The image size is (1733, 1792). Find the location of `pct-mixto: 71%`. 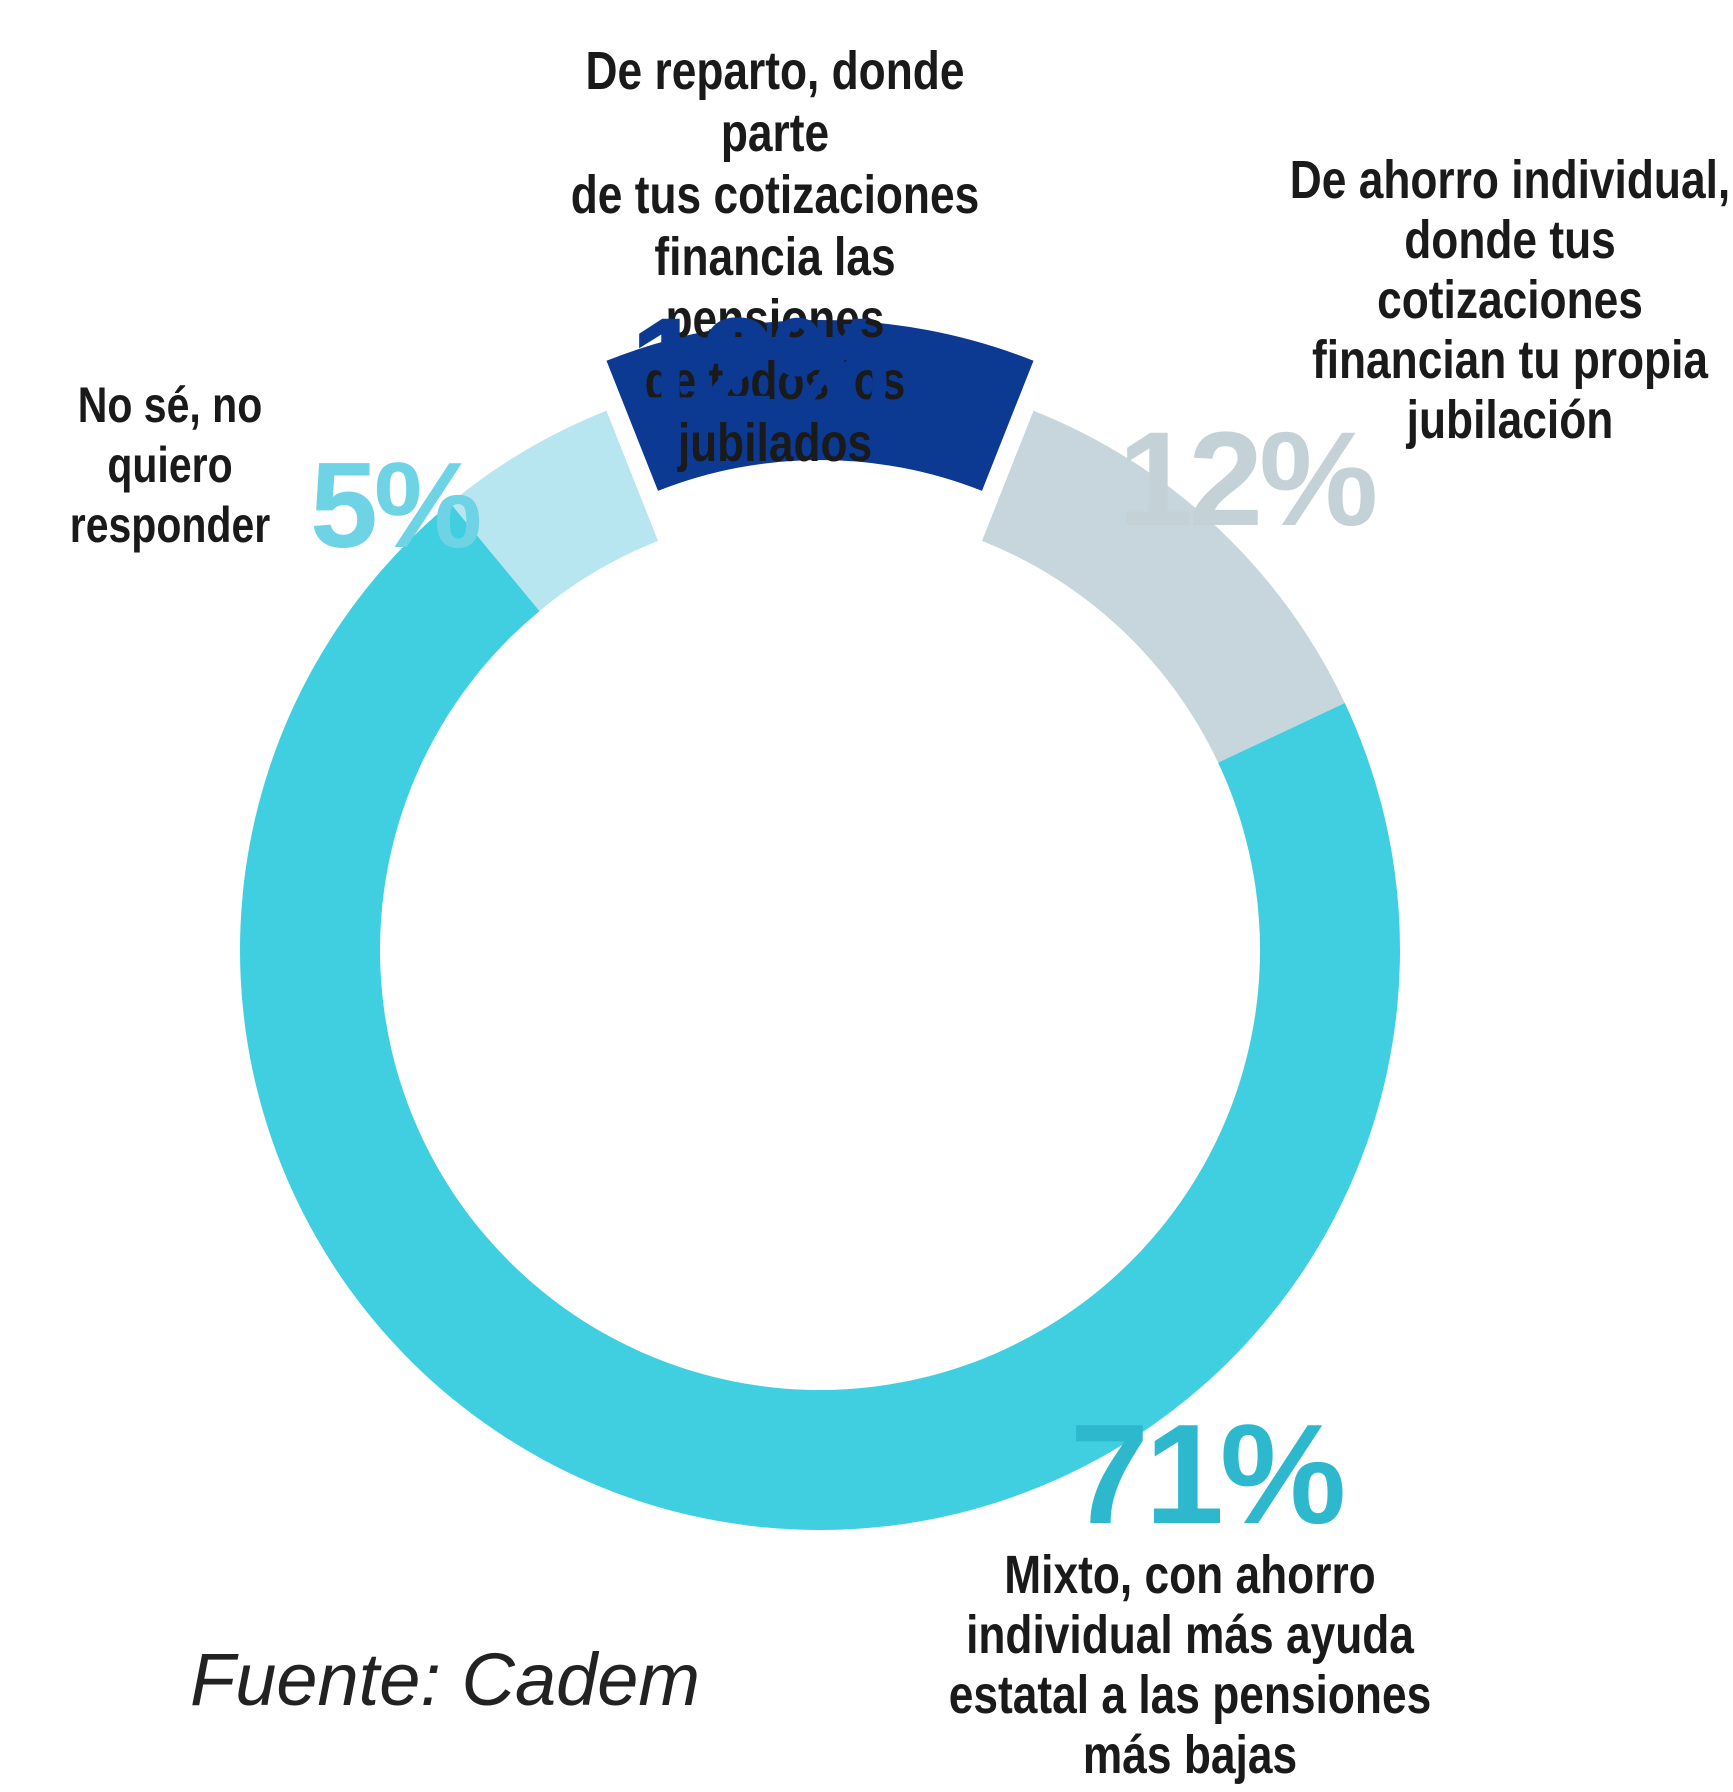

pct-mixto: 71% is located at coordinates (1208, 1474).